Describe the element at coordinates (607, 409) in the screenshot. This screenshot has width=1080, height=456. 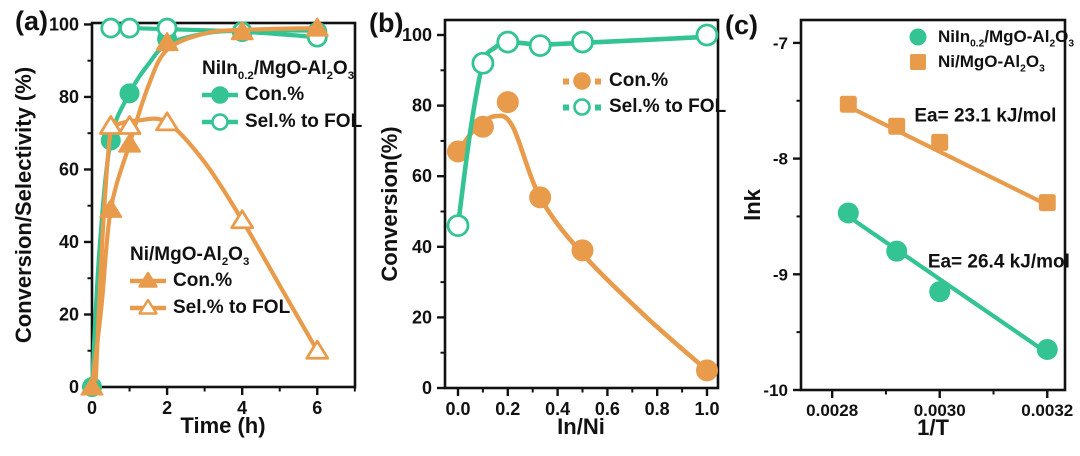
I see `svg-text: 0.6` at that location.